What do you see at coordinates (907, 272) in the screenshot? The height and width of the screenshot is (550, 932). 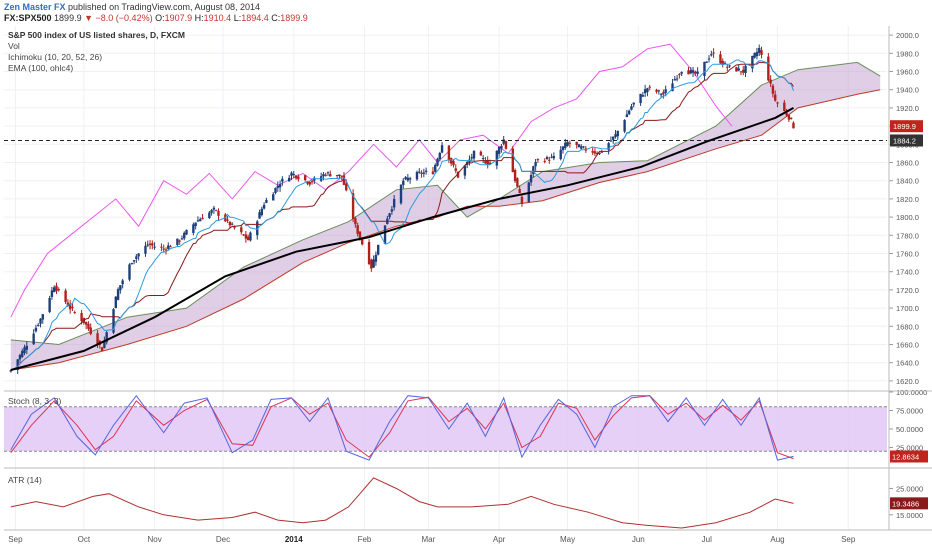 I see `y-tick-label: 1740.0` at bounding box center [907, 272].